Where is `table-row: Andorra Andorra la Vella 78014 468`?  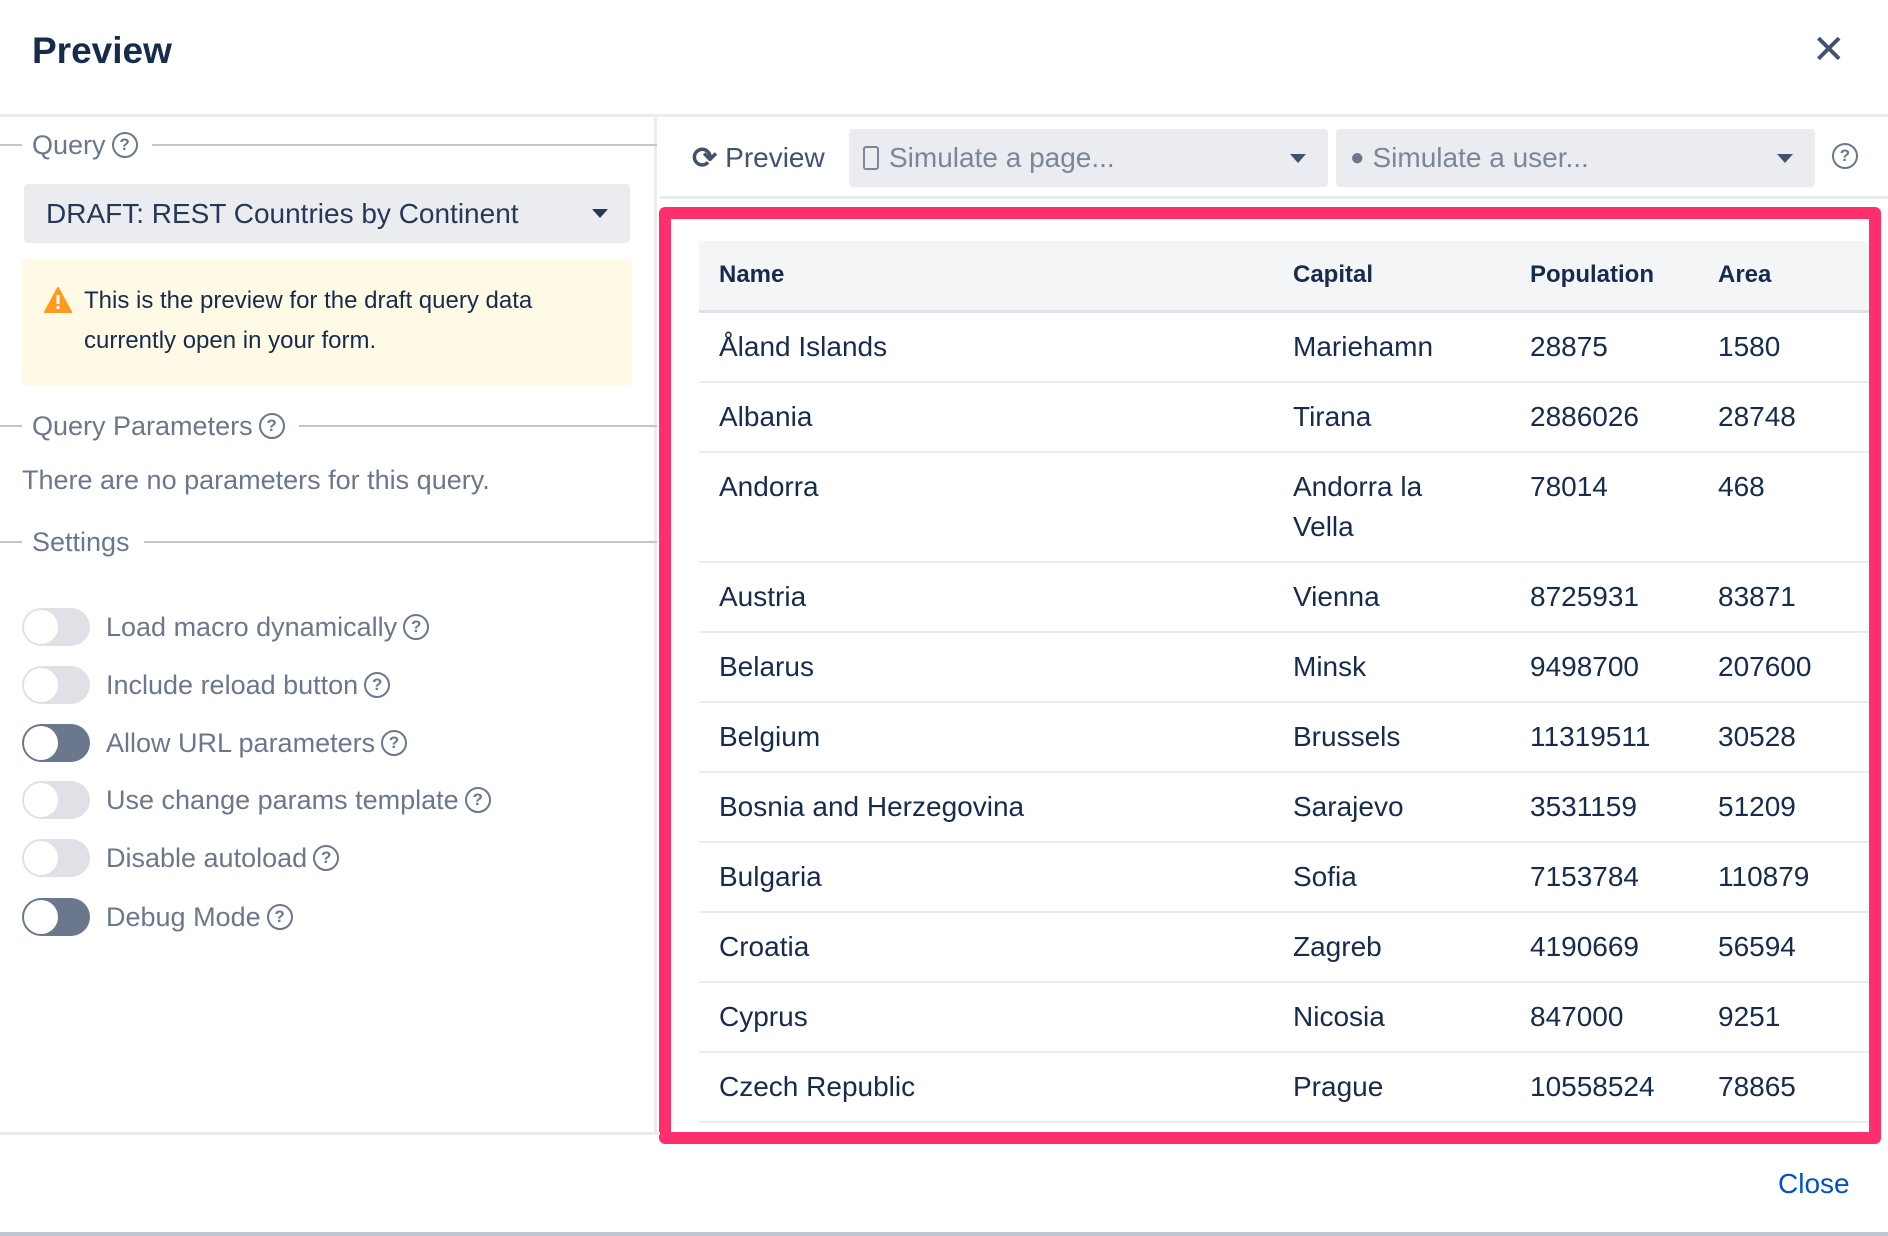 table-row: Andorra Andorra la Vella 78014 468 is located at coordinates (1284, 507).